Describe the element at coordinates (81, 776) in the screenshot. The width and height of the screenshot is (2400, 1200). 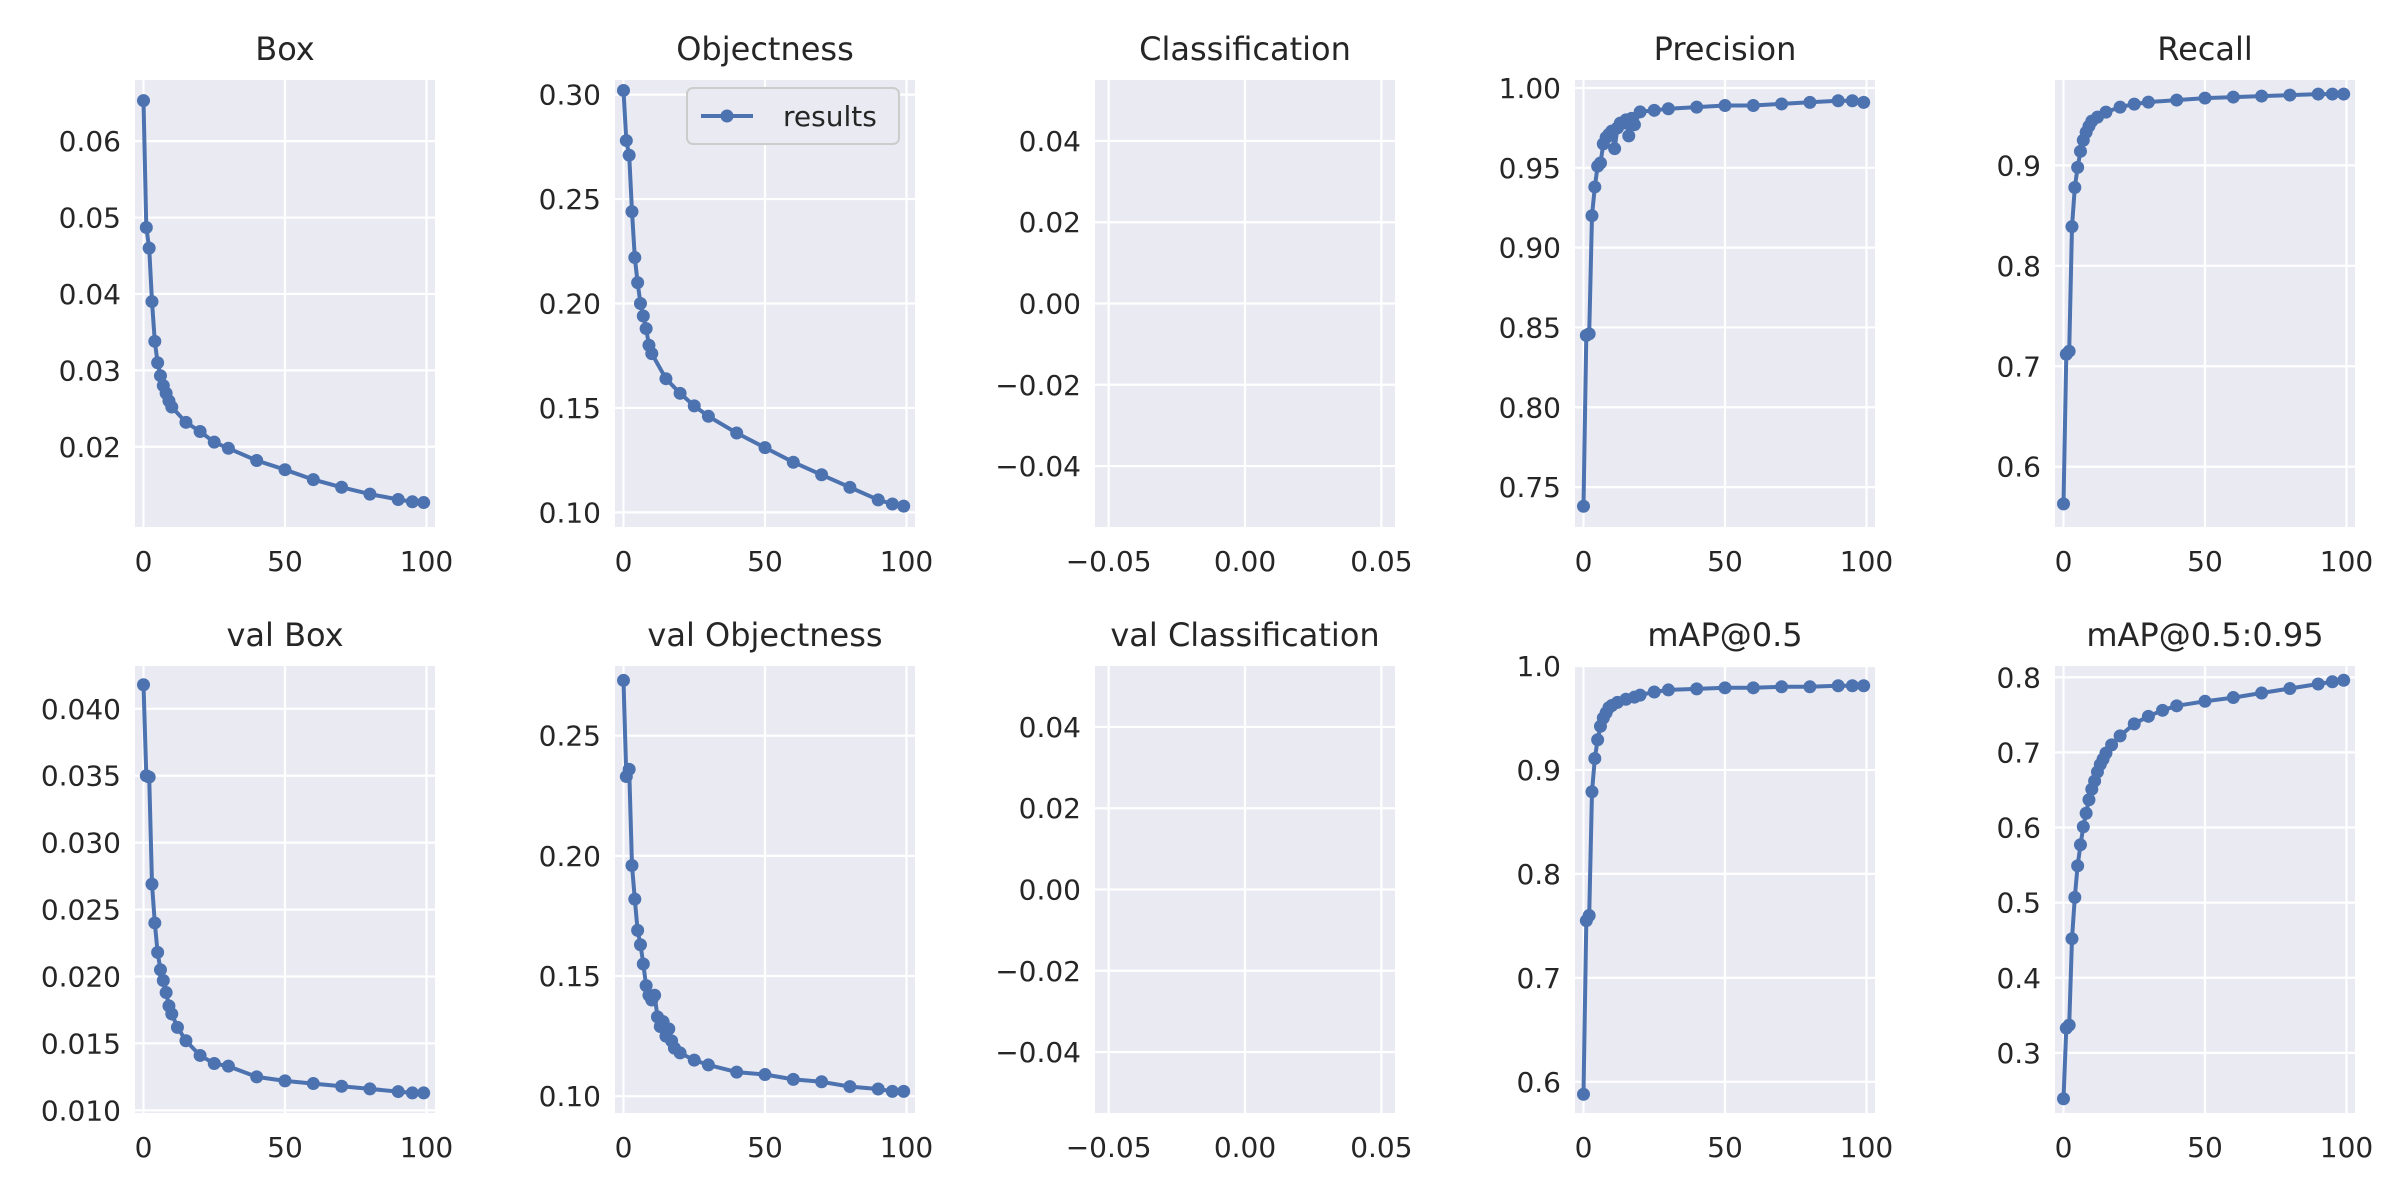
I see `y-tick-label: 0.035` at that location.